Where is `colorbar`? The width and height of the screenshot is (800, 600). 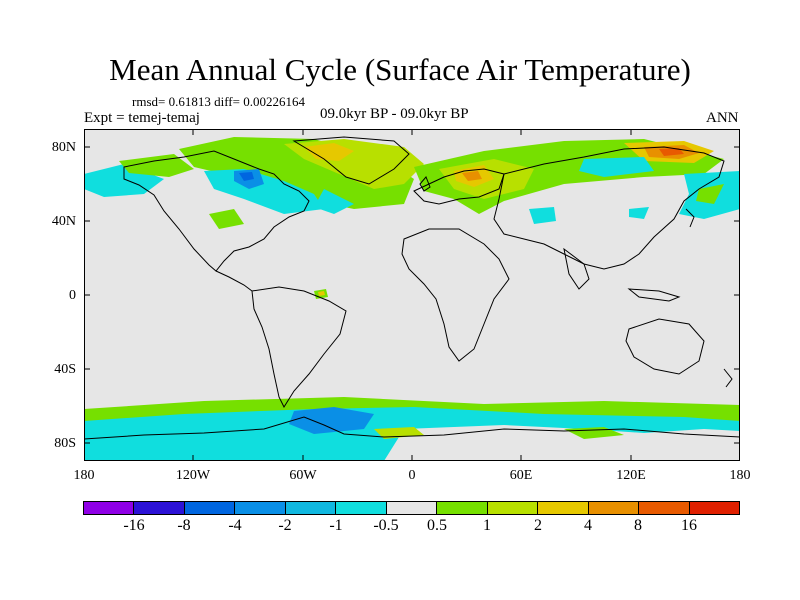
colorbar is located at coordinates (412, 508).